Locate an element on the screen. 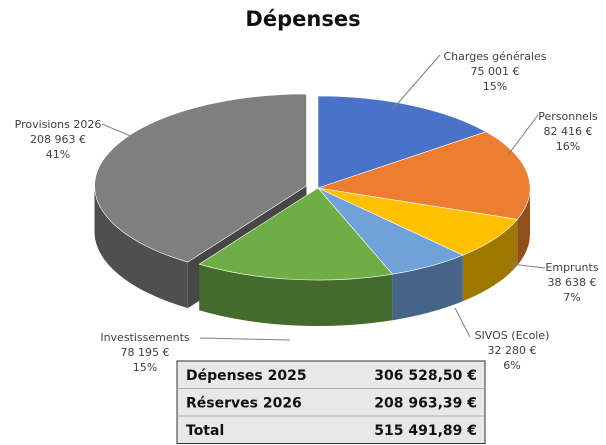 Image resolution: width=606 pixels, height=445 pixels. value-label: 32 280 € is located at coordinates (512, 350).